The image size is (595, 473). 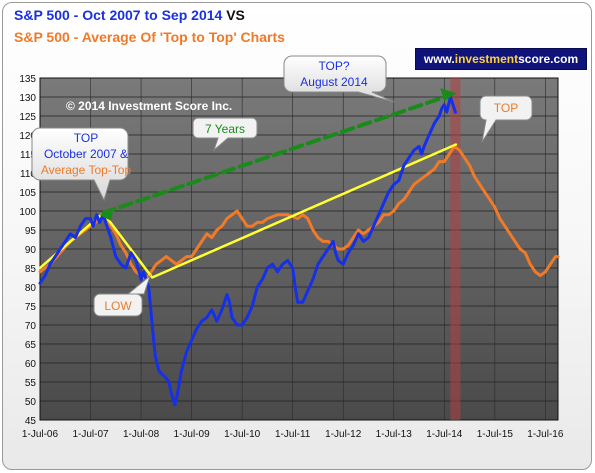 I want to click on y-tick-label: 60, so click(x=31, y=364).